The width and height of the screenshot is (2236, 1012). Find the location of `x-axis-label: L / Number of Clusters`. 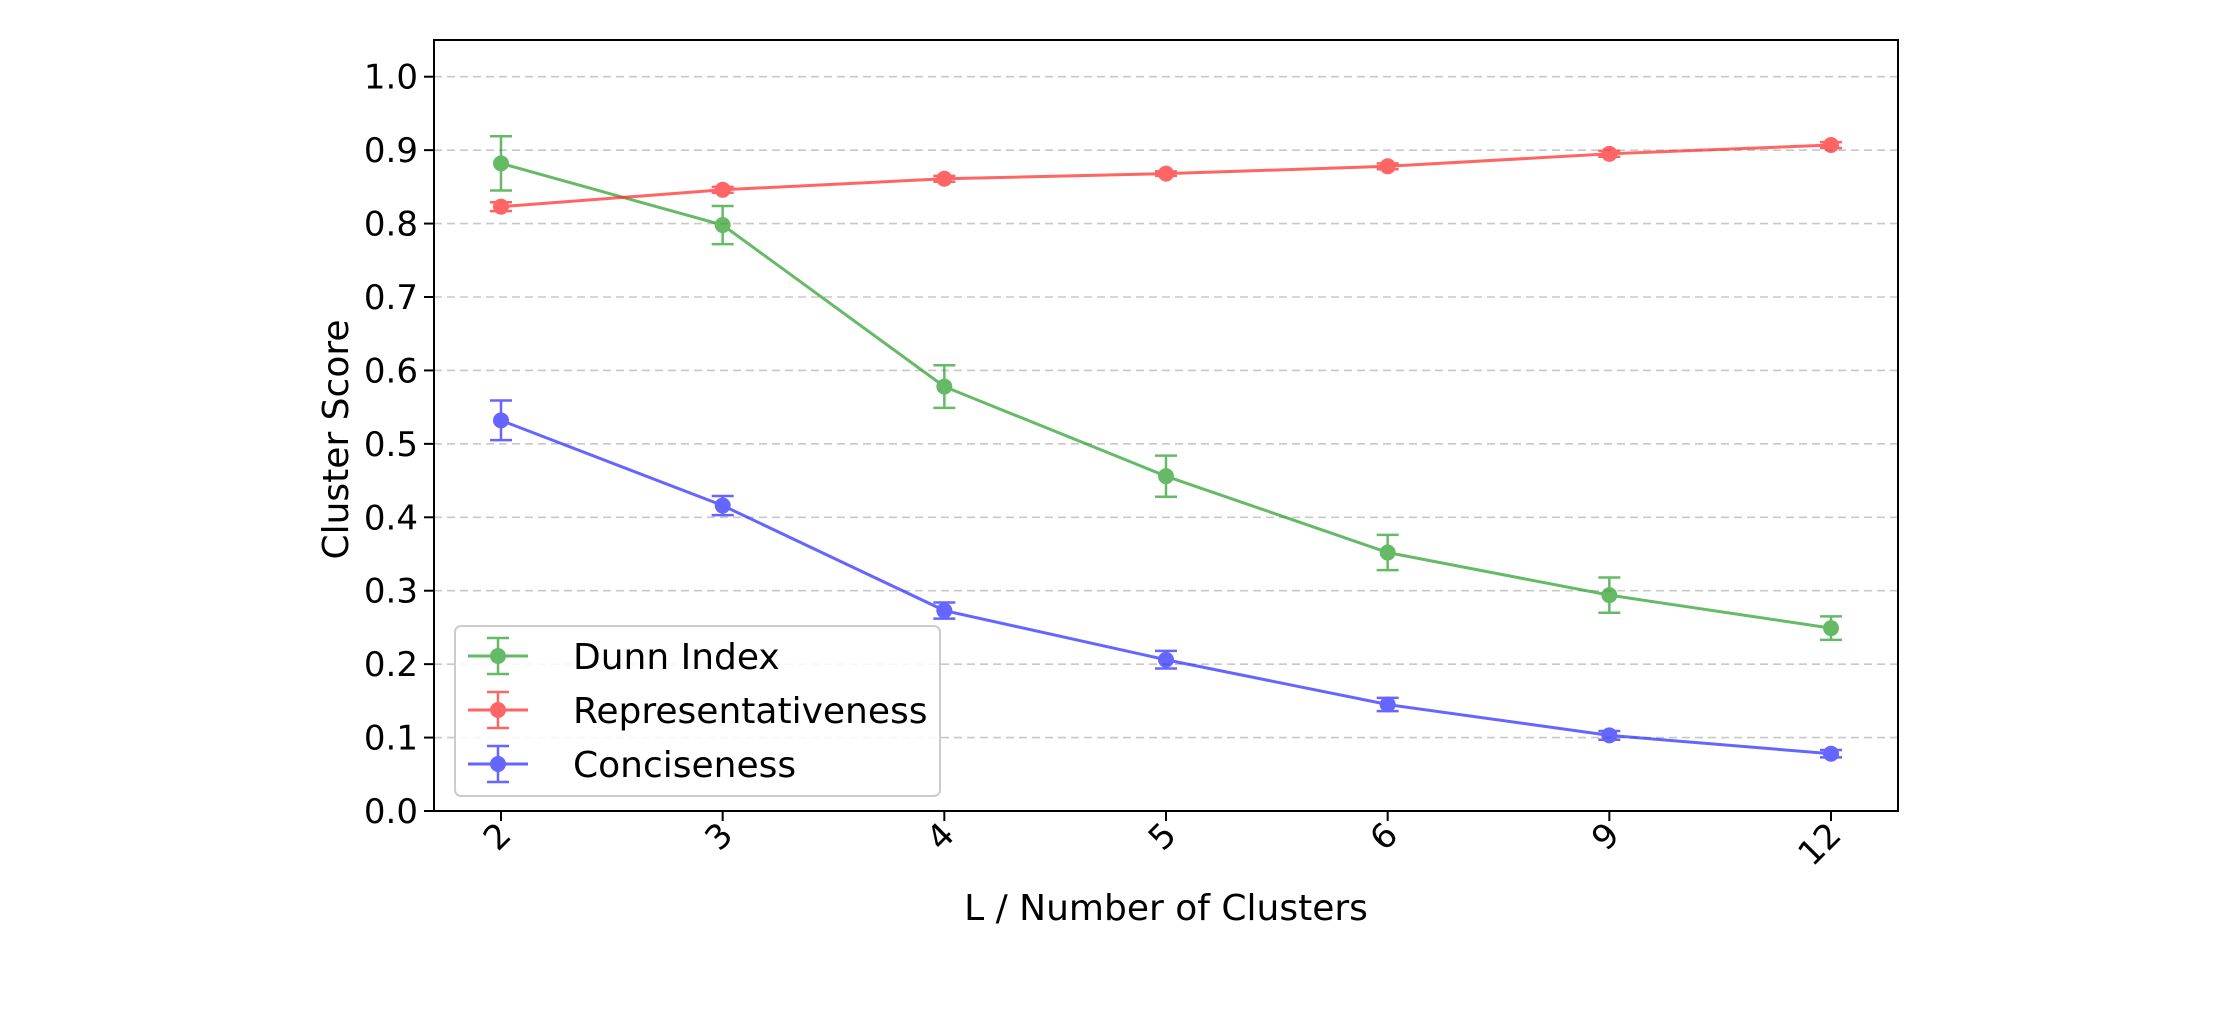

x-axis-label: L / Number of Clusters is located at coordinates (1166, 908).